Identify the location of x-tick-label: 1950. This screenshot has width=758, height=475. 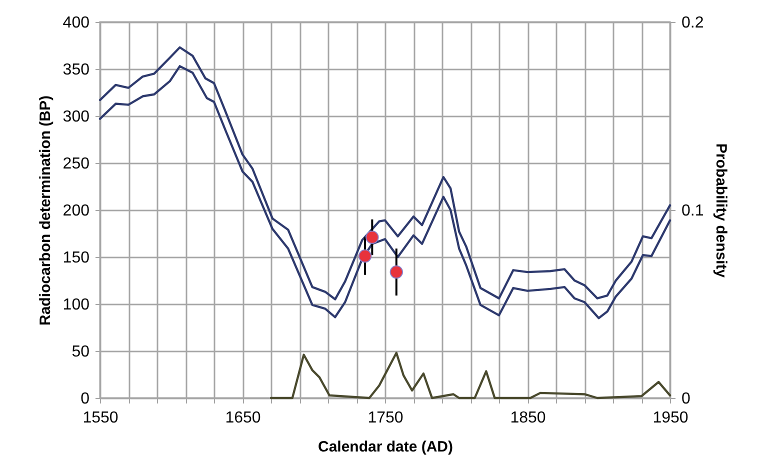
(670, 418).